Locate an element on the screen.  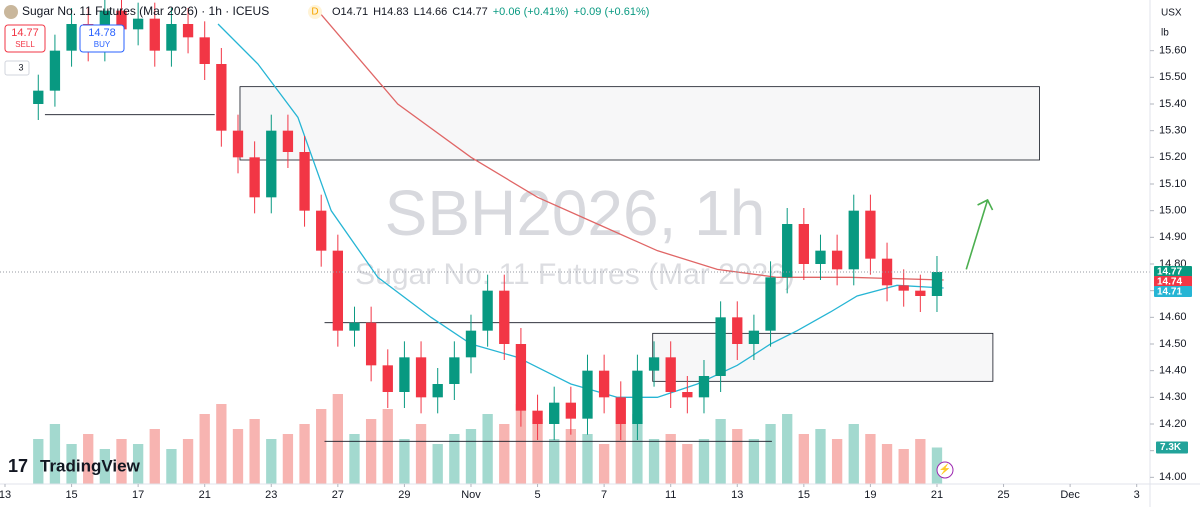
count: 3 is located at coordinates (20, 67).